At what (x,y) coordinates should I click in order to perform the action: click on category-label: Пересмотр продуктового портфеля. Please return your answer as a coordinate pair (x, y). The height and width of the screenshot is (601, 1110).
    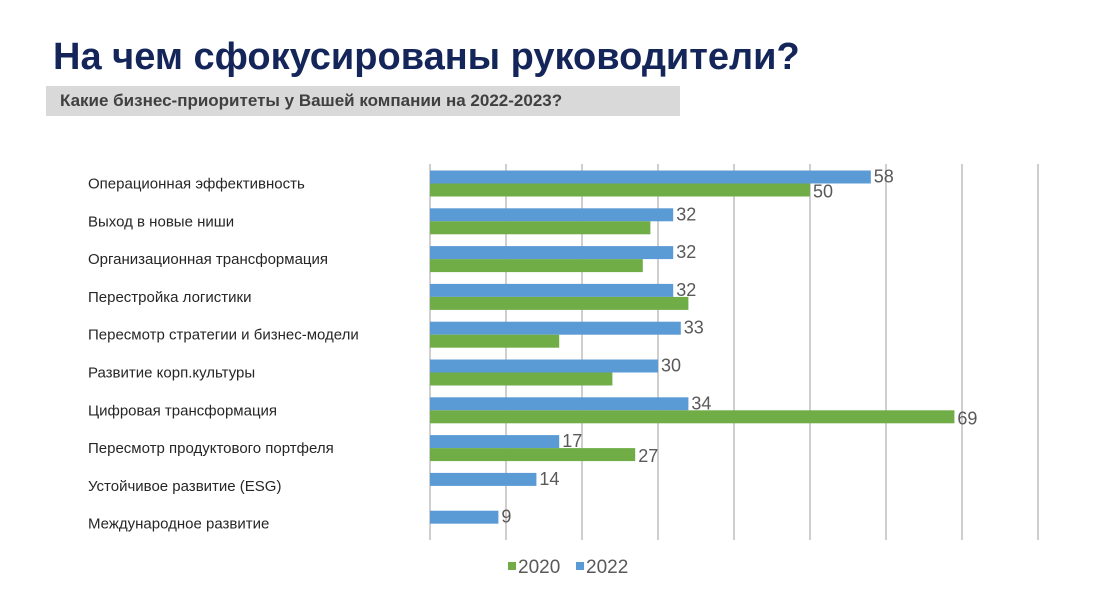
    Looking at the image, I should click on (211, 448).